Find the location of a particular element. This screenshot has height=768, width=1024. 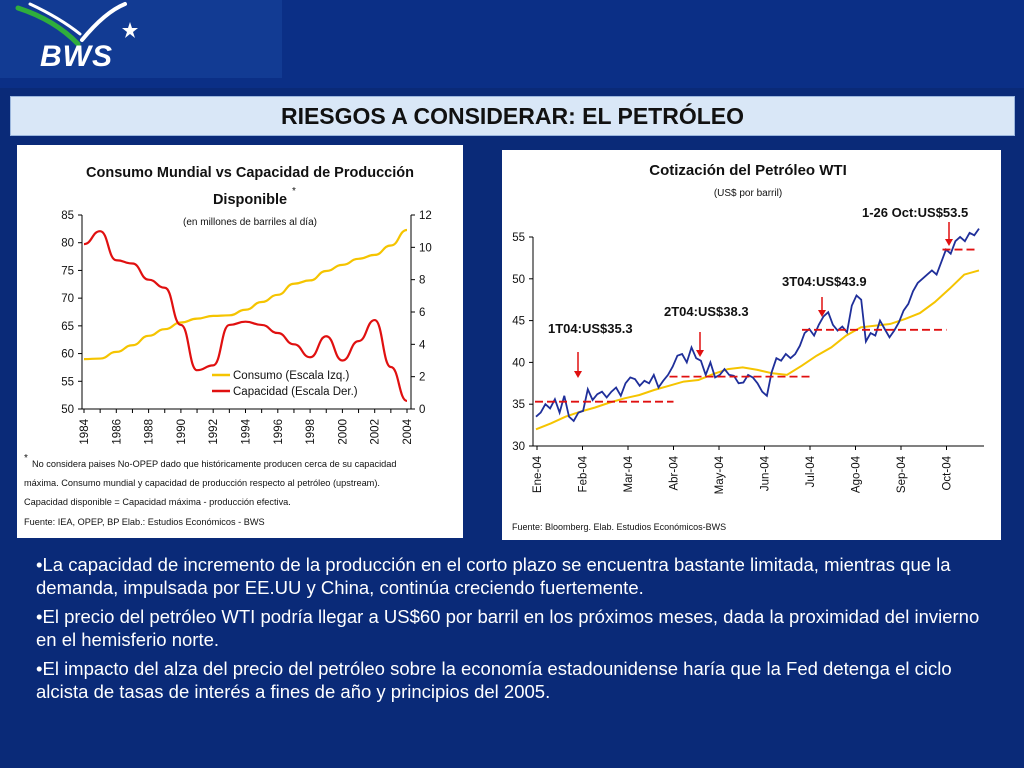

y-tick-label: 45 is located at coordinates (518, 322).